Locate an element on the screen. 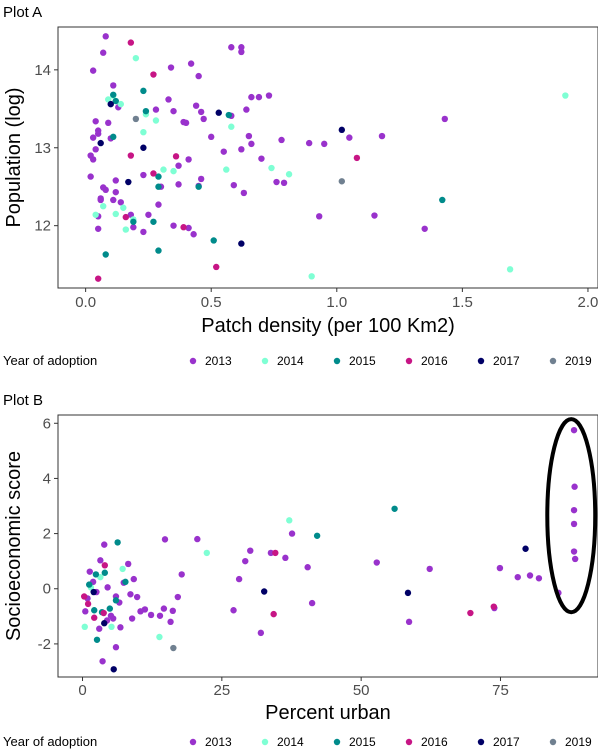  legend-label-2017: 2017 is located at coordinates (506, 361).